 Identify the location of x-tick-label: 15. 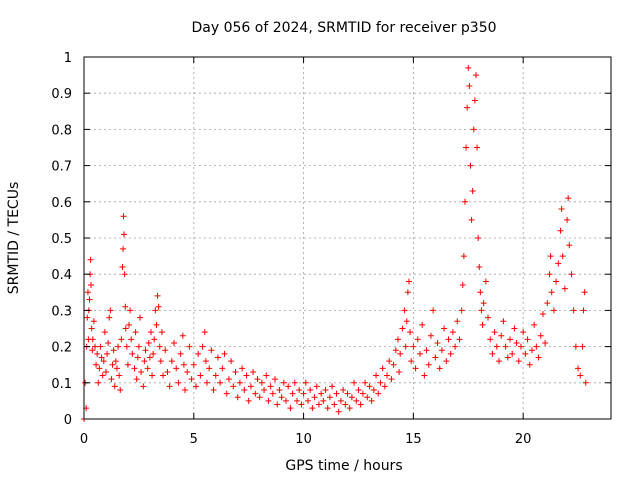
(413, 439).